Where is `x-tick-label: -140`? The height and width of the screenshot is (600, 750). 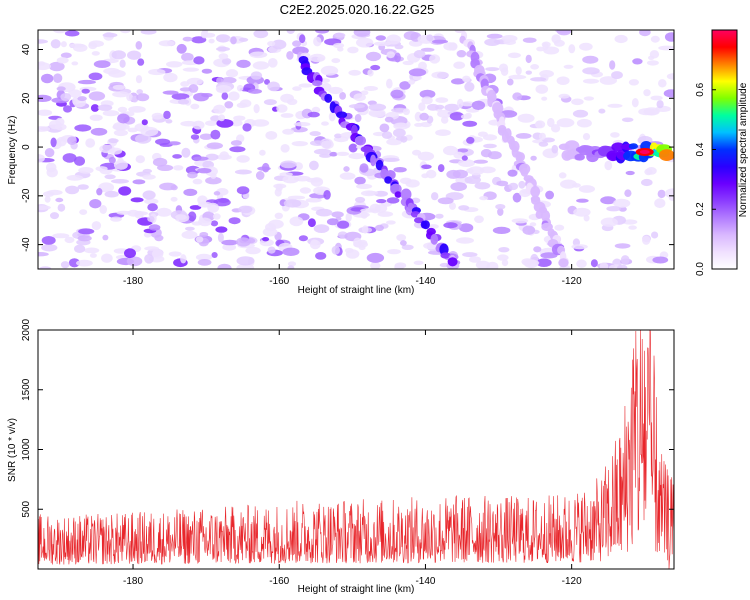 x-tick-label: -140 is located at coordinates (425, 581).